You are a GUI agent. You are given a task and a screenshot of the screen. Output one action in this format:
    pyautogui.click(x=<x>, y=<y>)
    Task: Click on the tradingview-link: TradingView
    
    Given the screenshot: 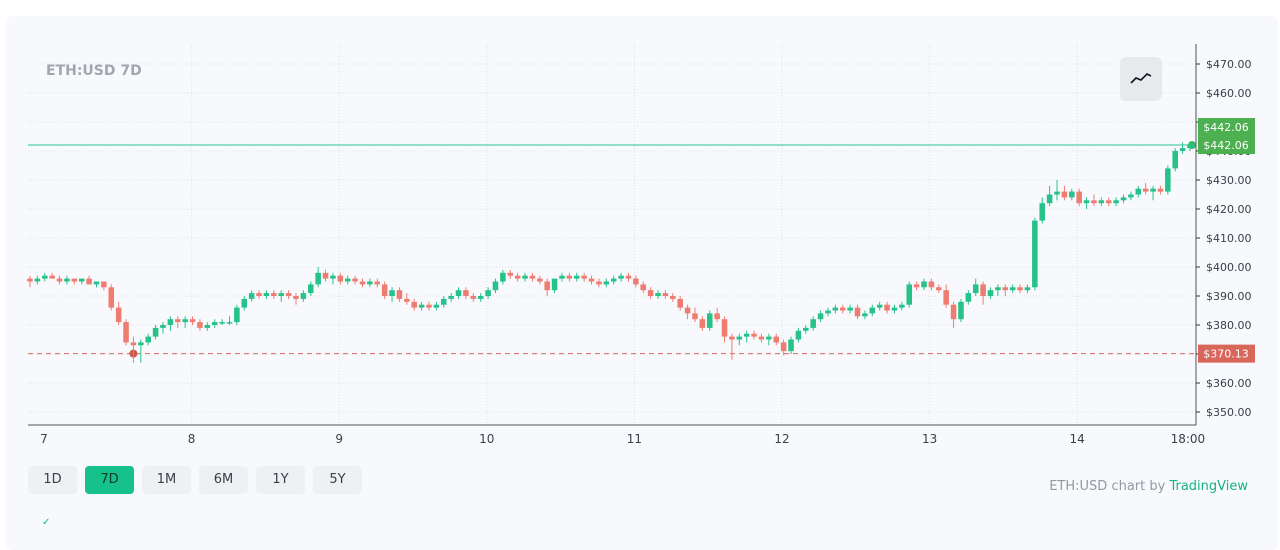 What is the action you would take?
    pyautogui.click(x=1208, y=486)
    